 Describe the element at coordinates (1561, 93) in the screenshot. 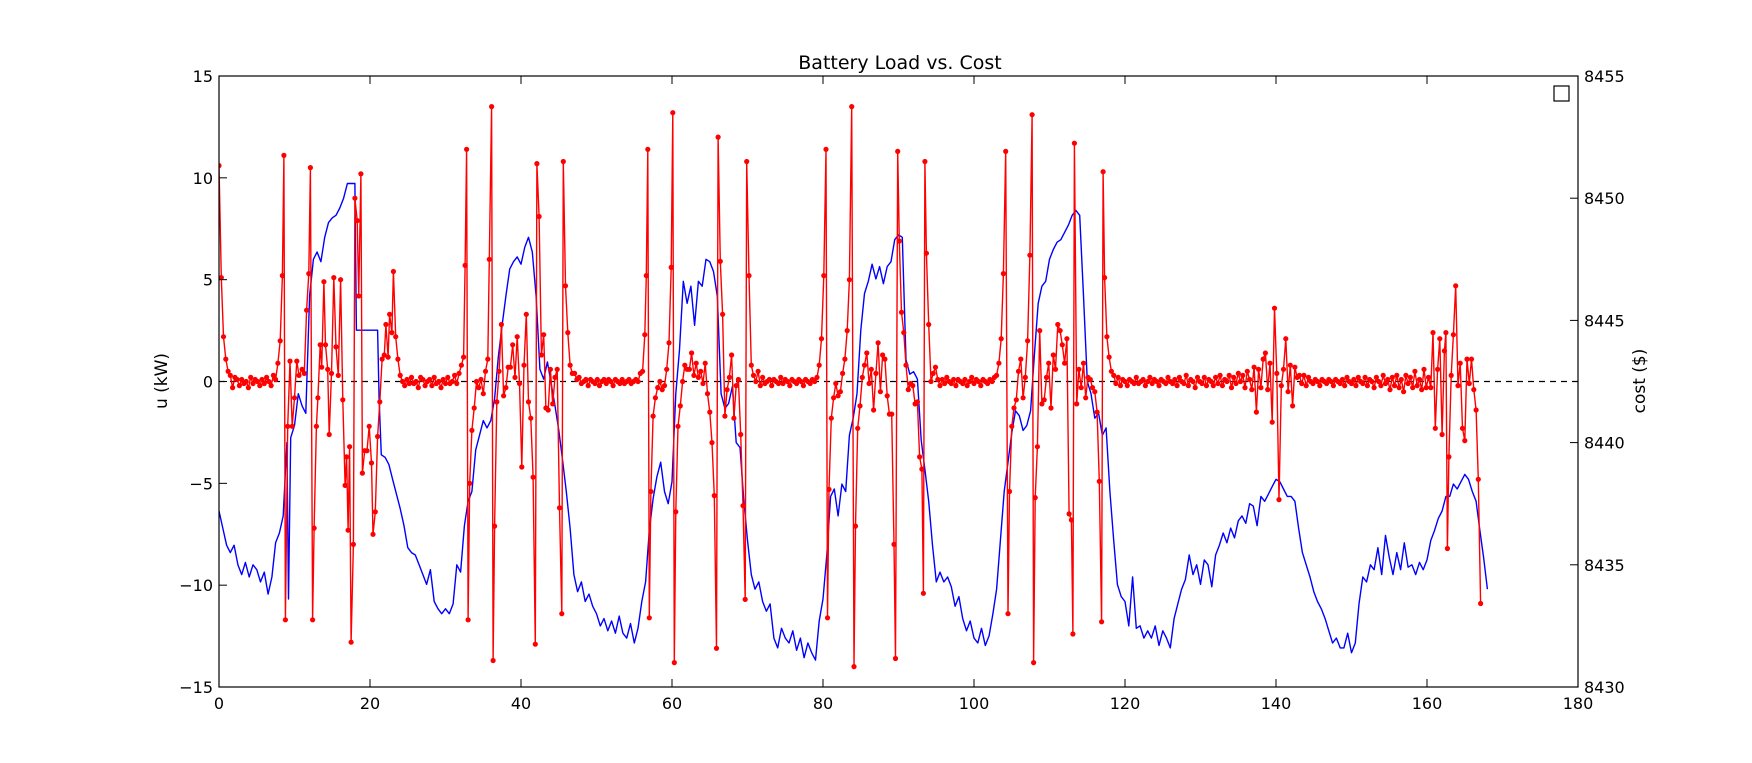

I see `legend-box` at that location.